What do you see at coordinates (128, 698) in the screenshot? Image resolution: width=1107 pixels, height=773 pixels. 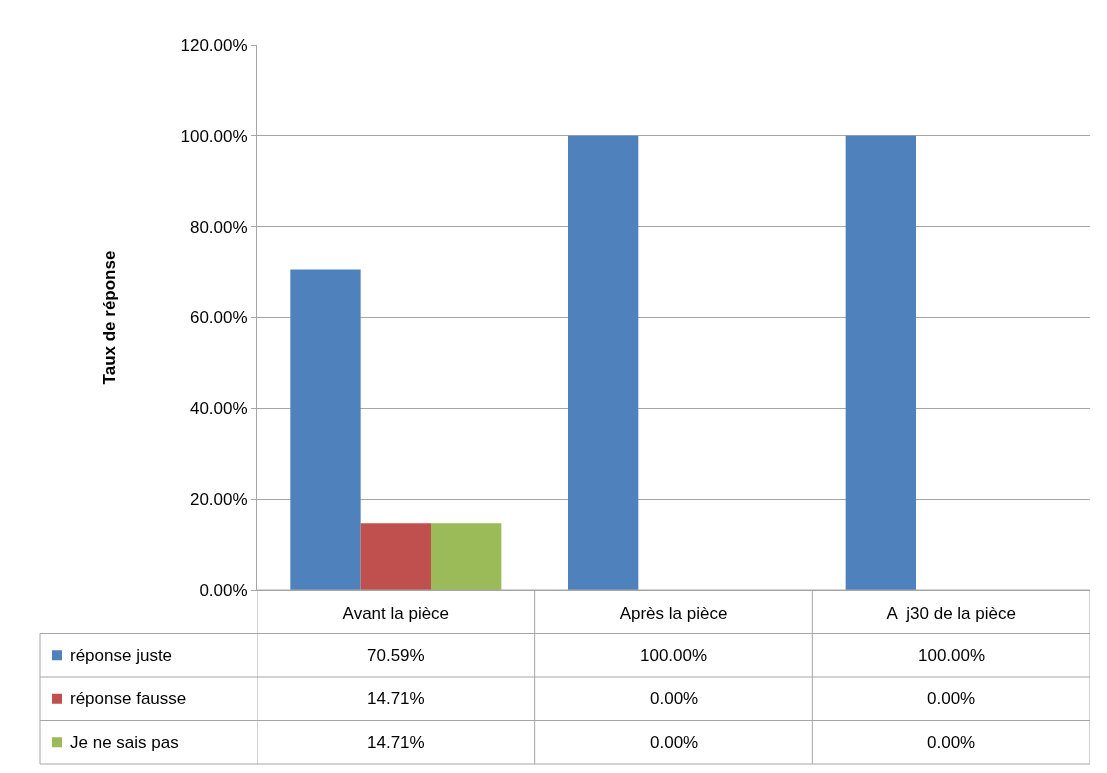 I see `legend-label: réponse fausse` at bounding box center [128, 698].